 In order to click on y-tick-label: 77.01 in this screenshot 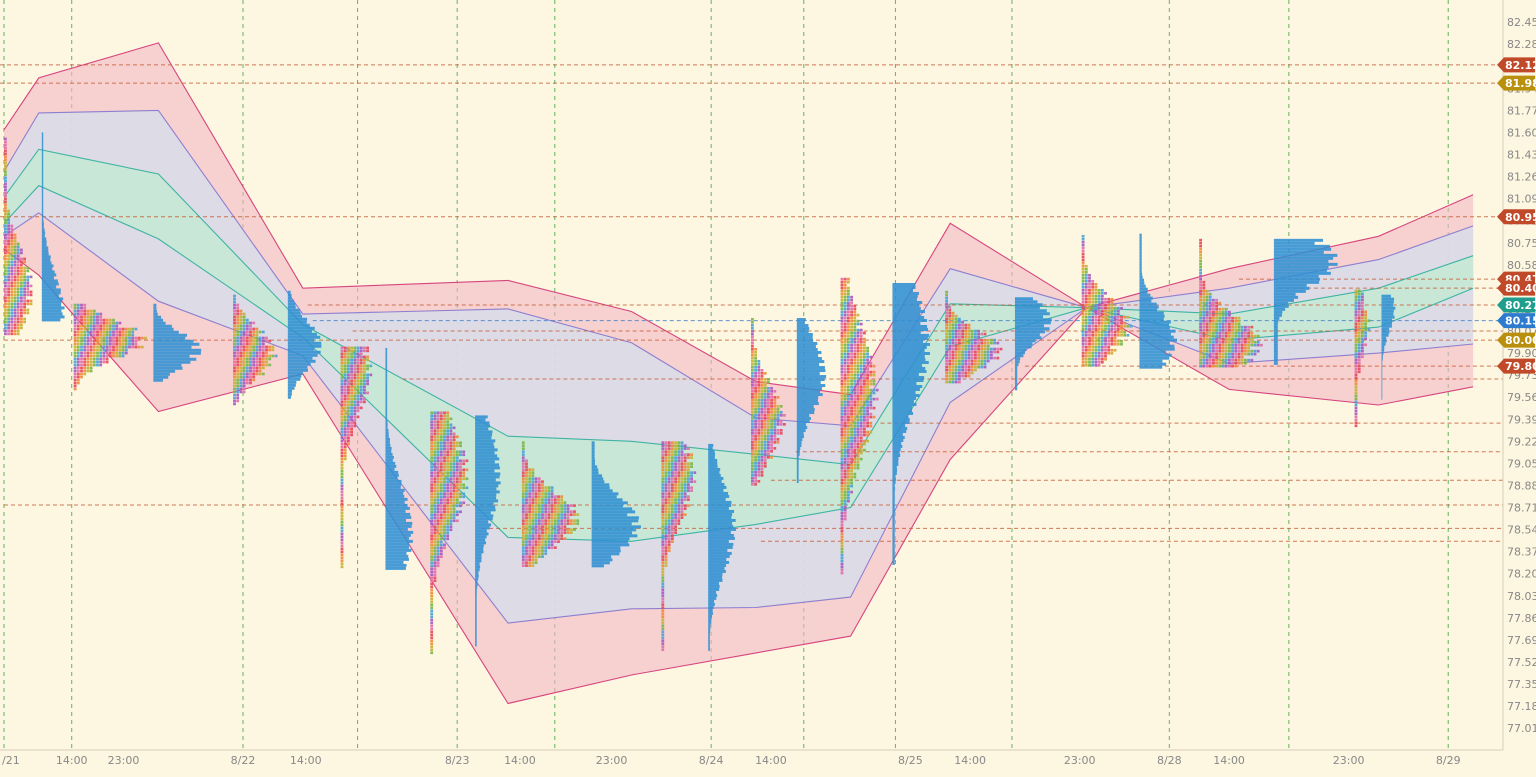, I will do `click(1521, 728)`.